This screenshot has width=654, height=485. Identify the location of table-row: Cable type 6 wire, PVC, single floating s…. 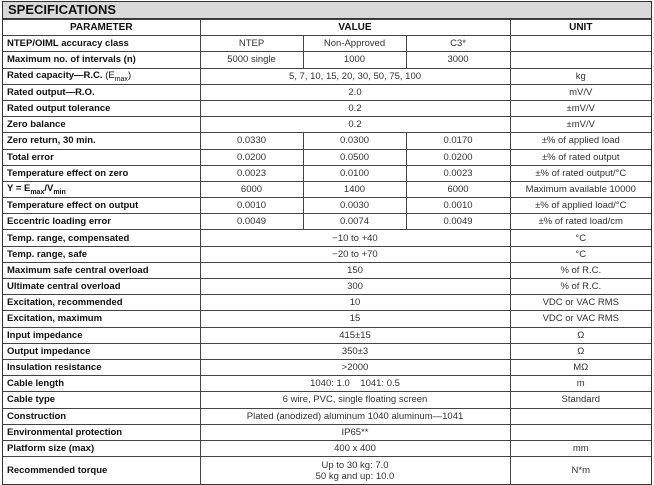
(327, 400).